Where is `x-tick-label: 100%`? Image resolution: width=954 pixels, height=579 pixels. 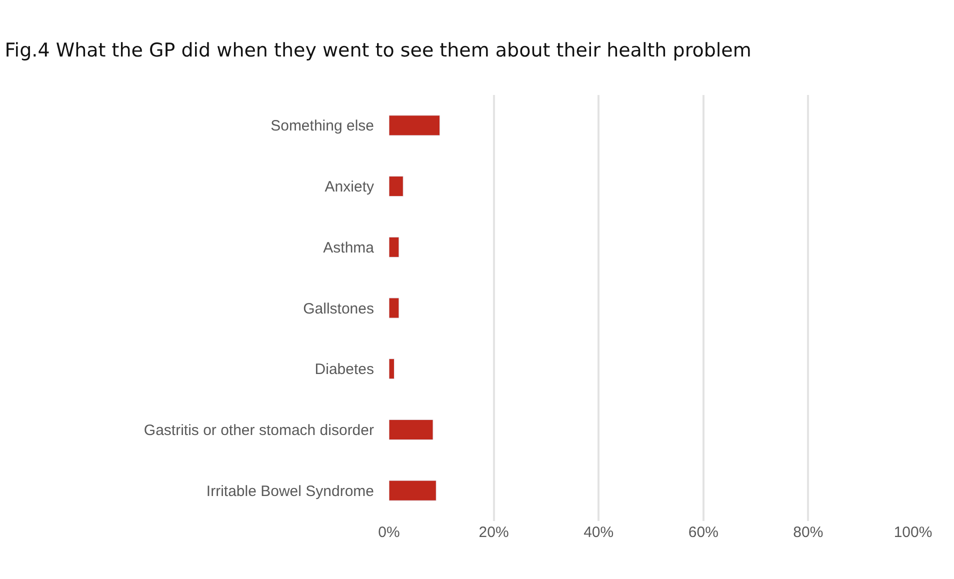 x-tick-label: 100% is located at coordinates (913, 532).